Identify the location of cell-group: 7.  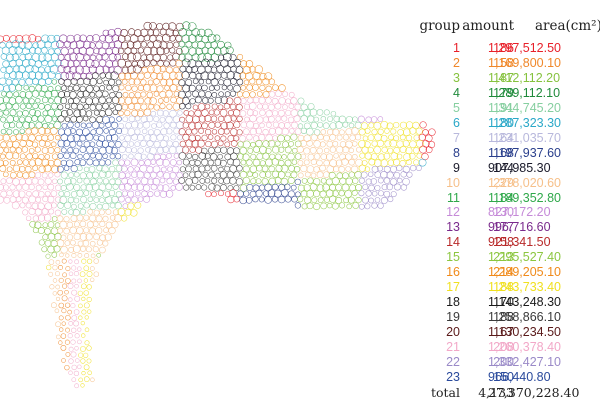
(456, 137).